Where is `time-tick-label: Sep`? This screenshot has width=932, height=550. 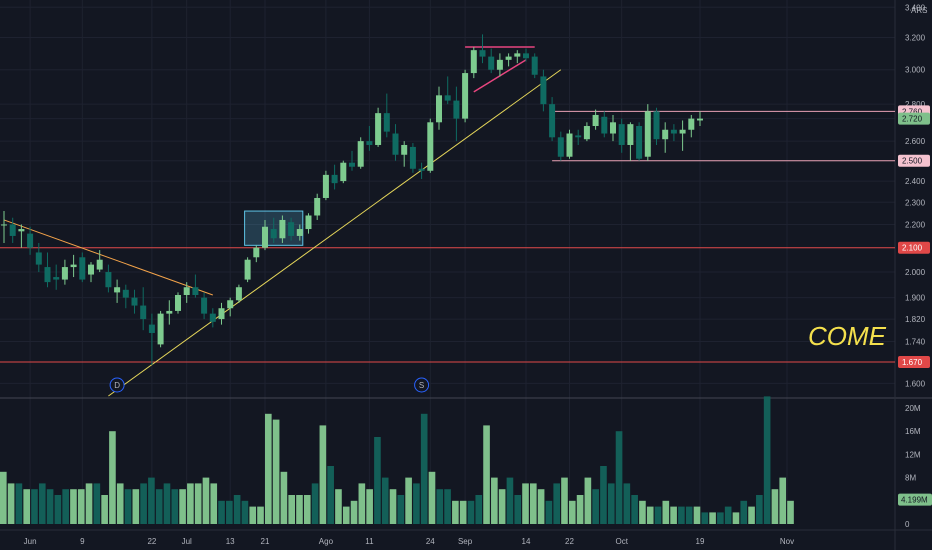
time-tick-label: Sep is located at coordinates (465, 541).